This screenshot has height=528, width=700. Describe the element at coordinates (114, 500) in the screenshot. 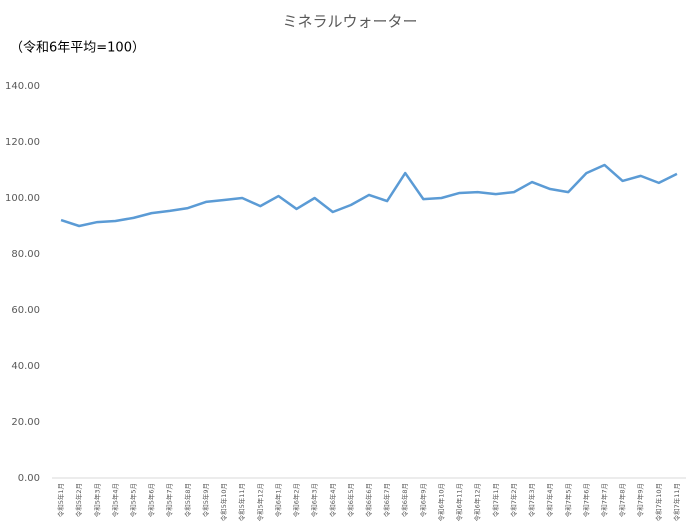

I see `x-tick-label: 令和5年4月` at that location.